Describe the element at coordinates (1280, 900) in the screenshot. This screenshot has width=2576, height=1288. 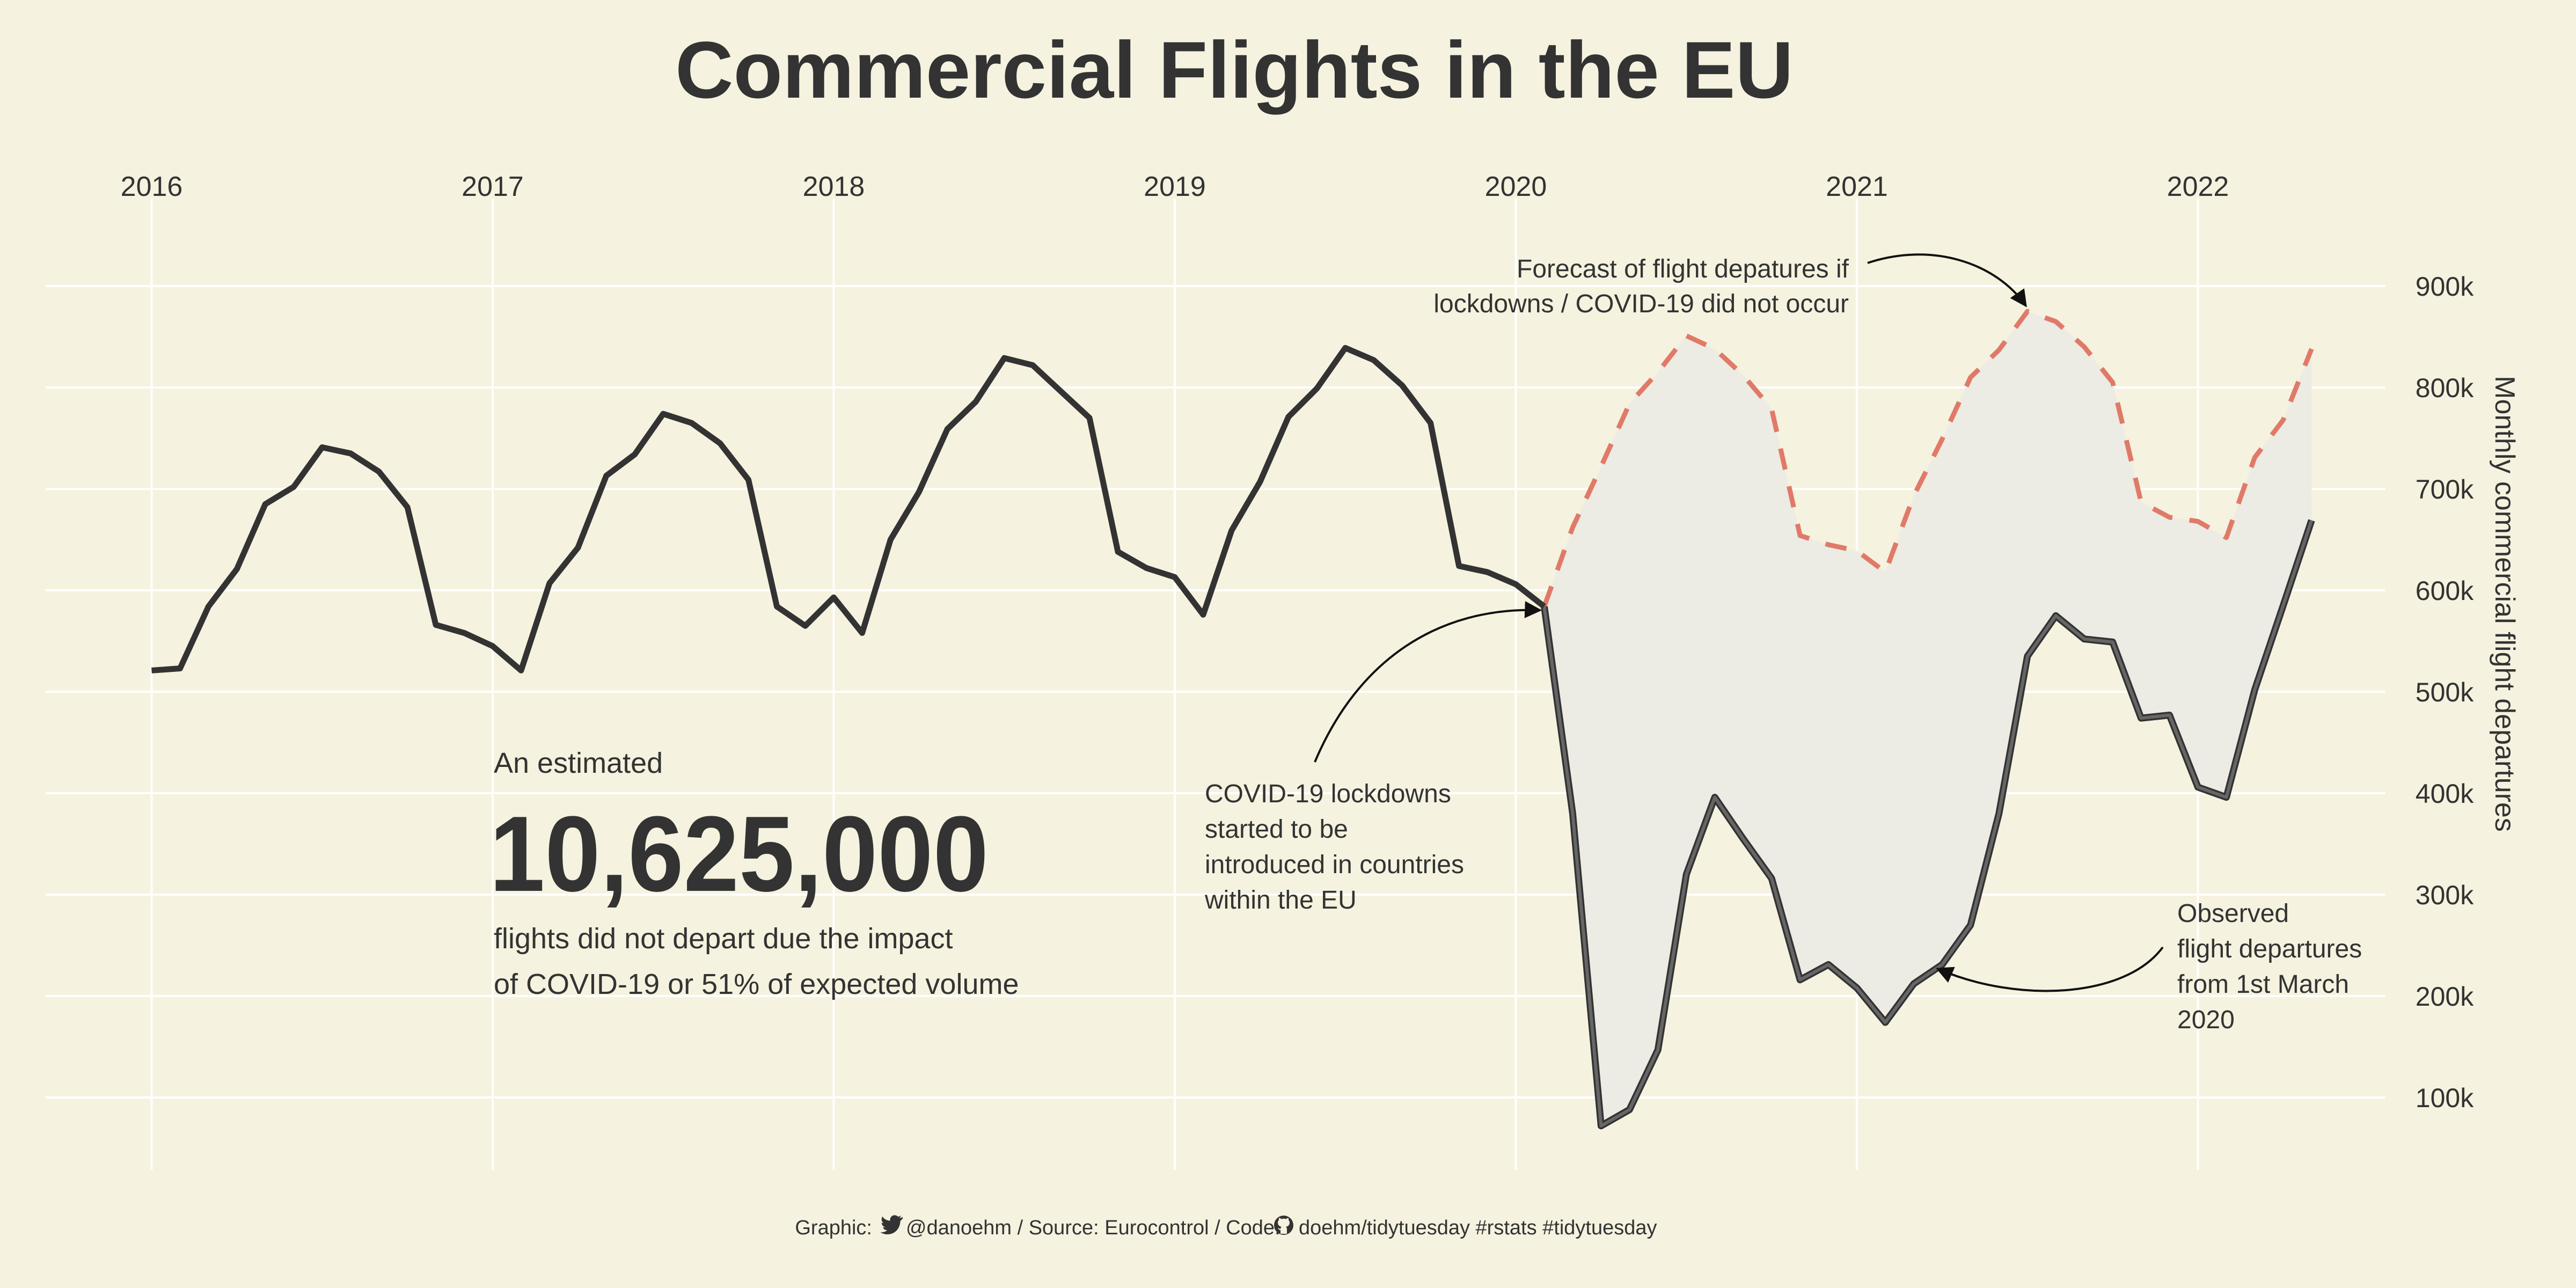
I see `lockdown-annotation-line-4: within the EU` at that location.